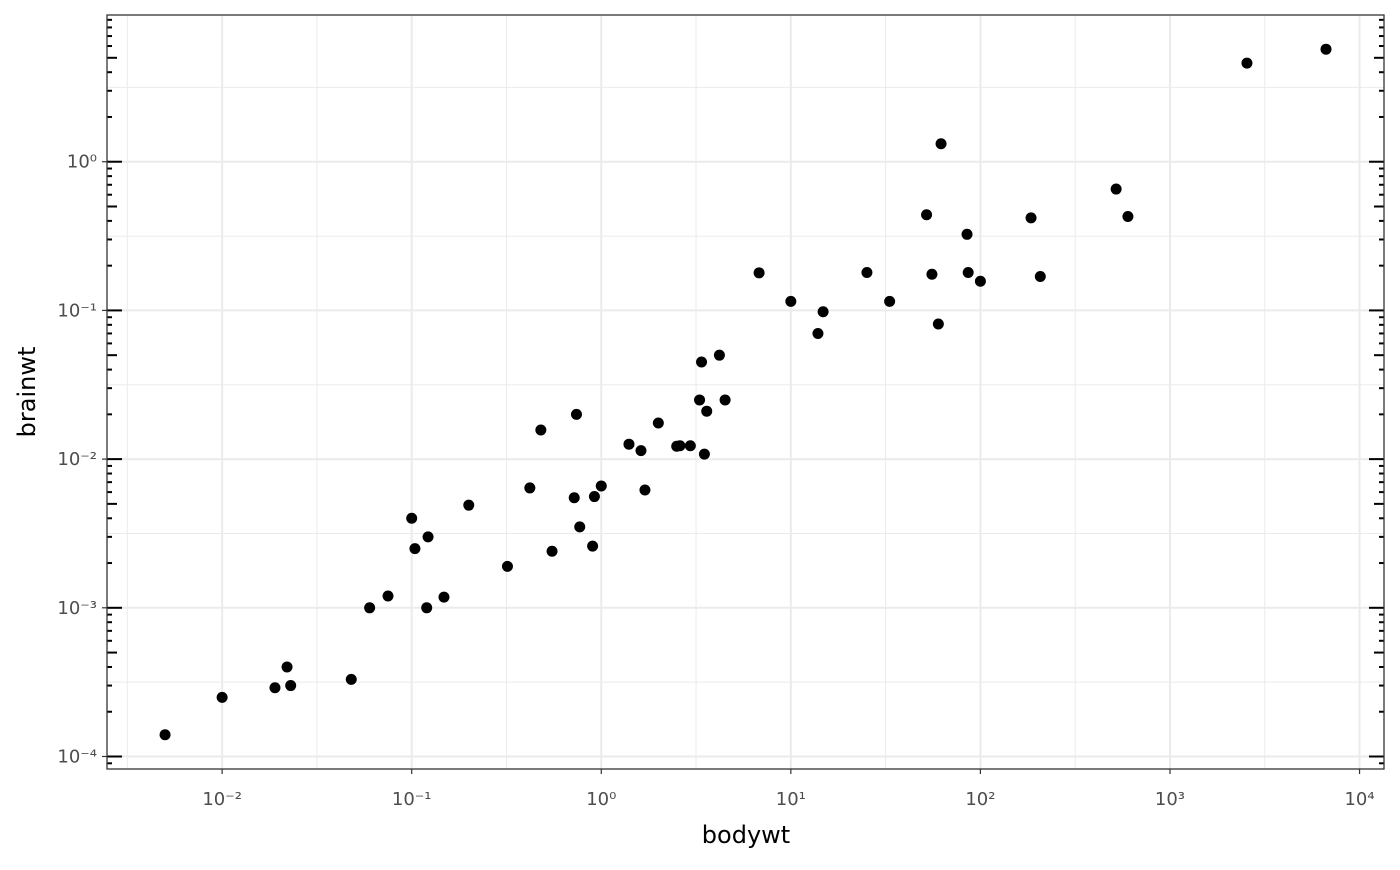  Describe the element at coordinates (27, 392) in the screenshot. I see `y-axis-title: brainwt` at that location.